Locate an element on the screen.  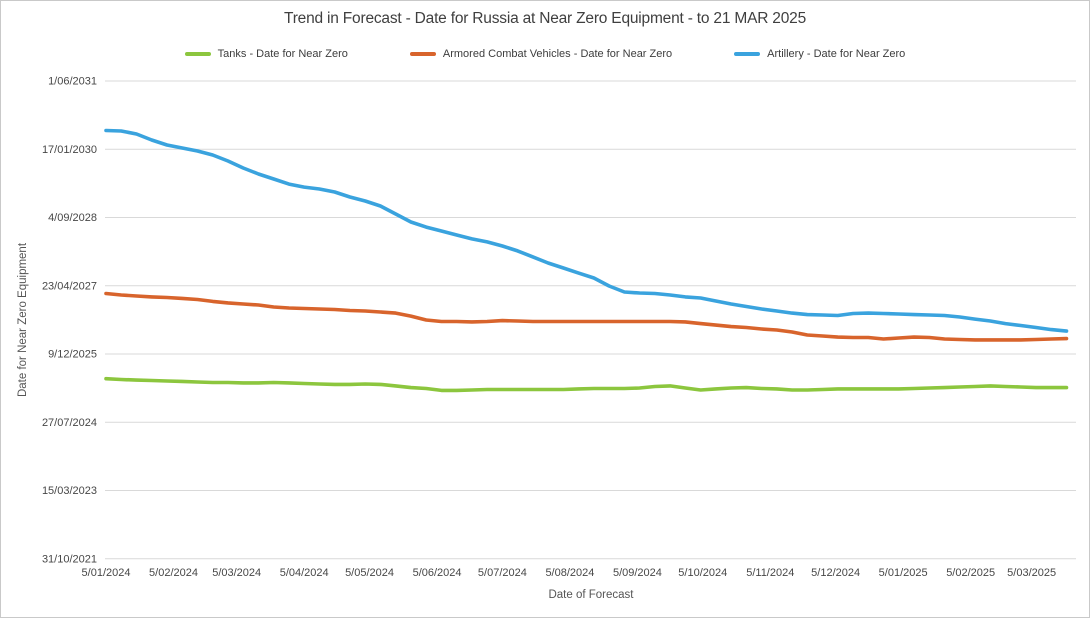
x-axis-title: Date of Forecast is located at coordinates (591, 595).